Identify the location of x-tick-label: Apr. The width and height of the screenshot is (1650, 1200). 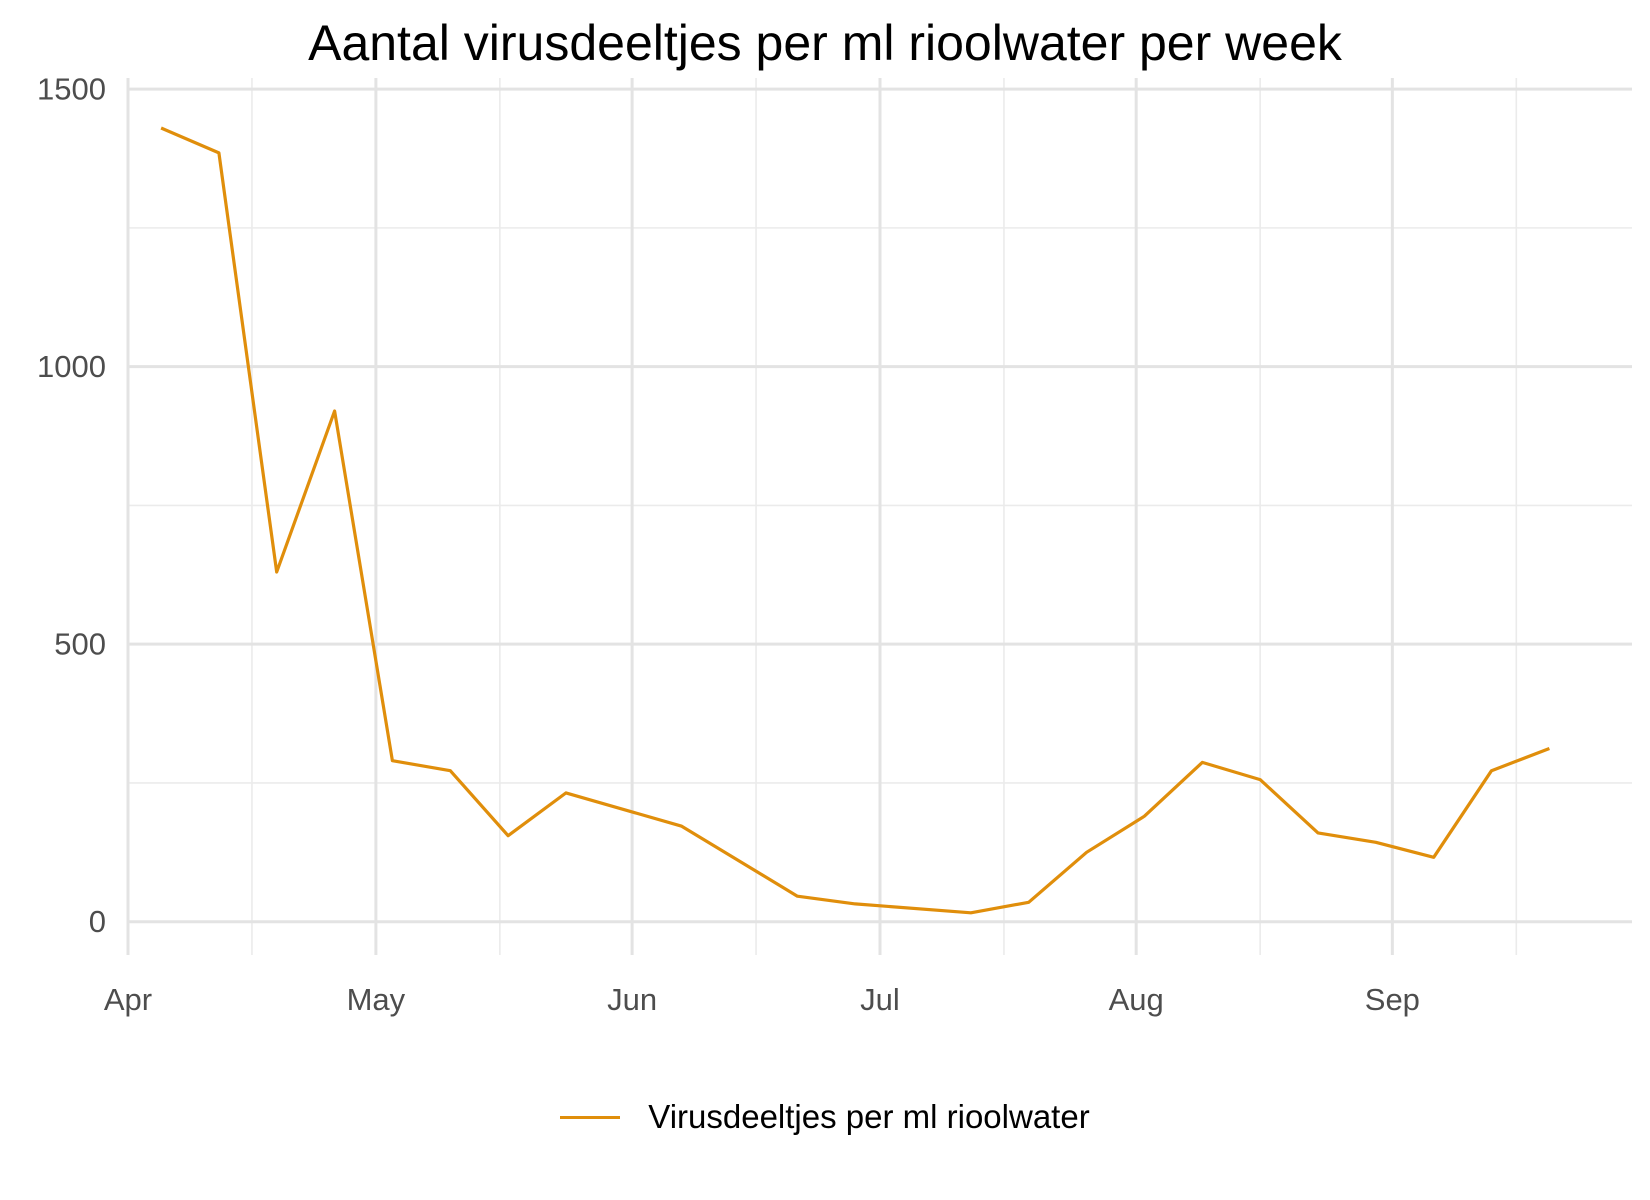
(128, 999).